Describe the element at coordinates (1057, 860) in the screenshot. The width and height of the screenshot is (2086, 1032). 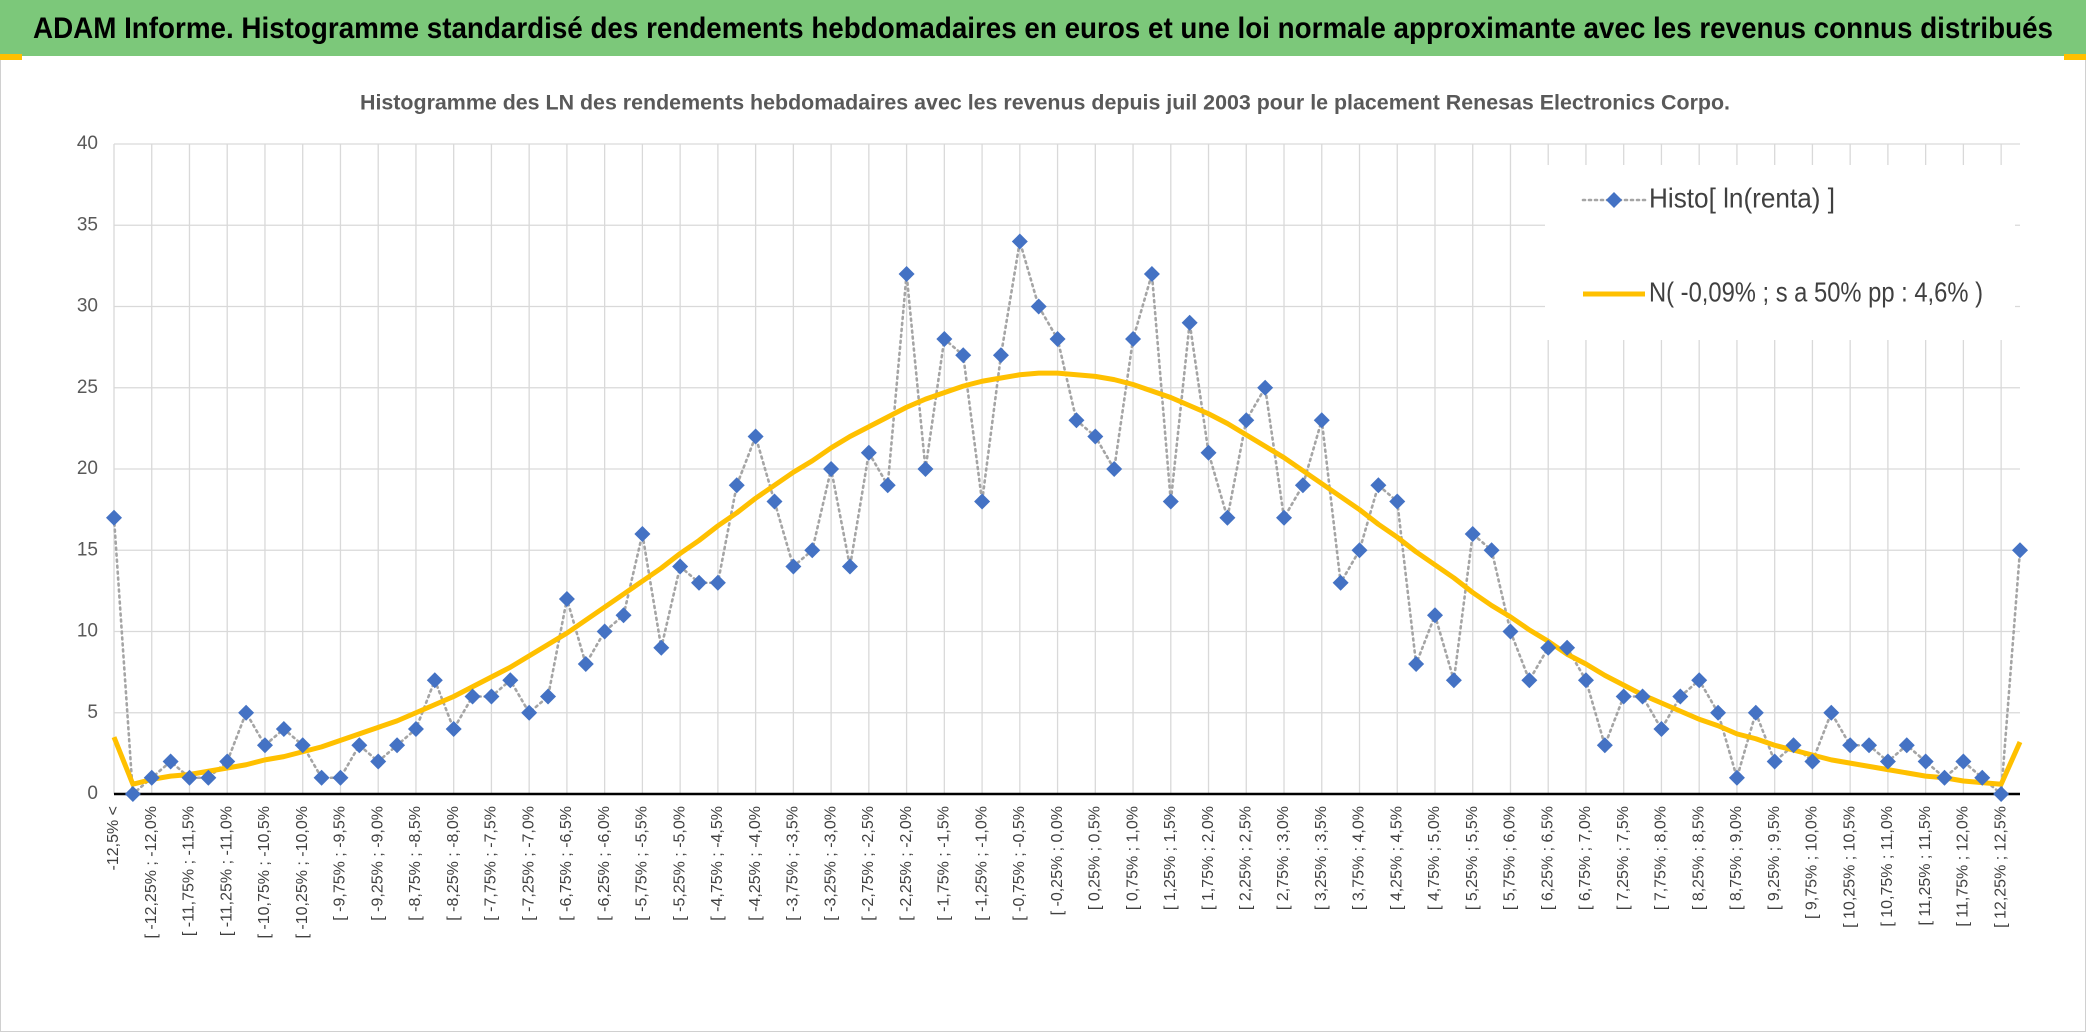
I see `x-tick-label: [ -0,25% ; 0,0%` at that location.